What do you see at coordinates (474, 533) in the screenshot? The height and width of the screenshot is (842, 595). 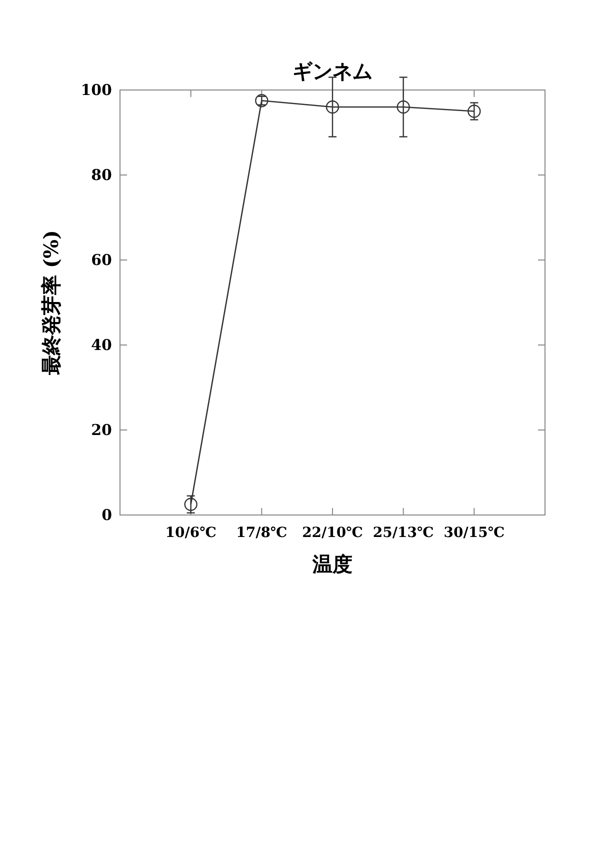 I see `x-tick-label: 30/15℃` at bounding box center [474, 533].